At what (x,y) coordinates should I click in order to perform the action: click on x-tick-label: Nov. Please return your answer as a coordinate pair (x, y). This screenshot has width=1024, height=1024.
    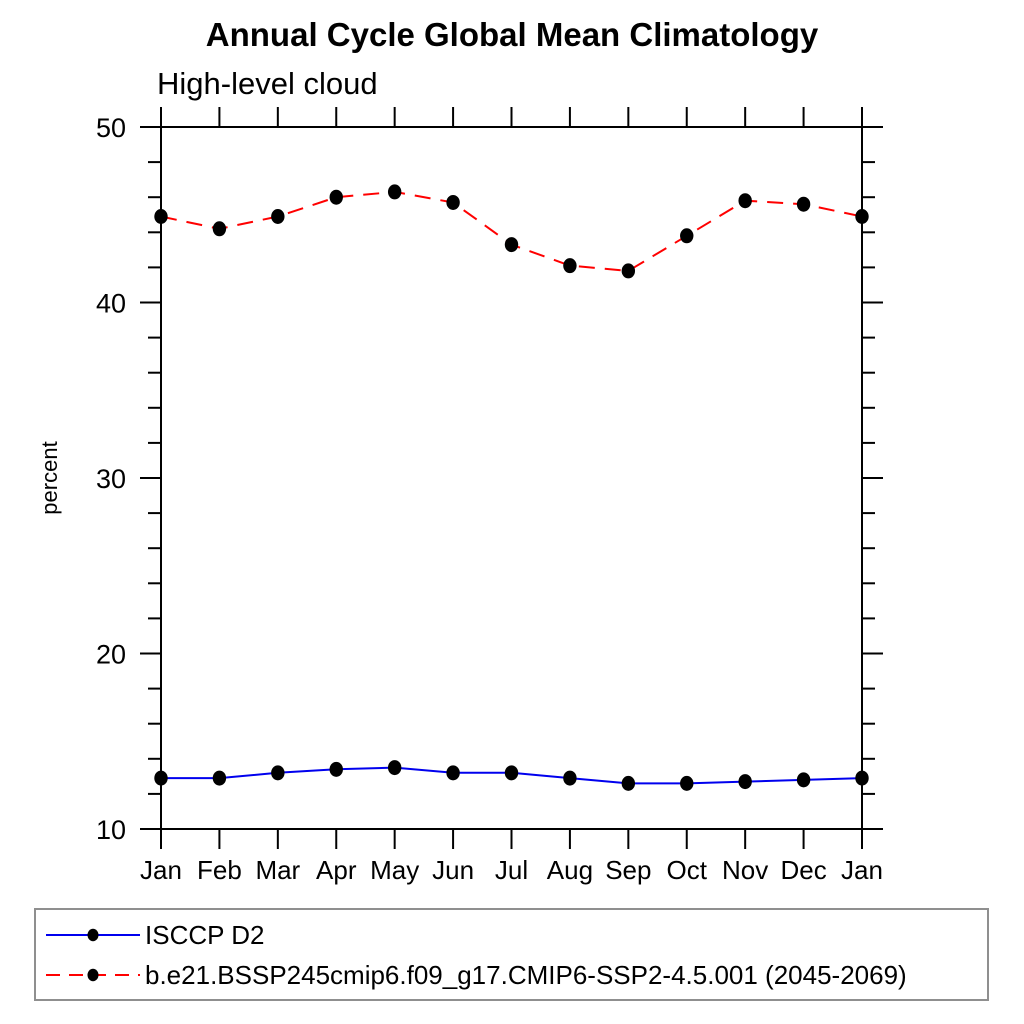
    Looking at the image, I should click on (745, 870).